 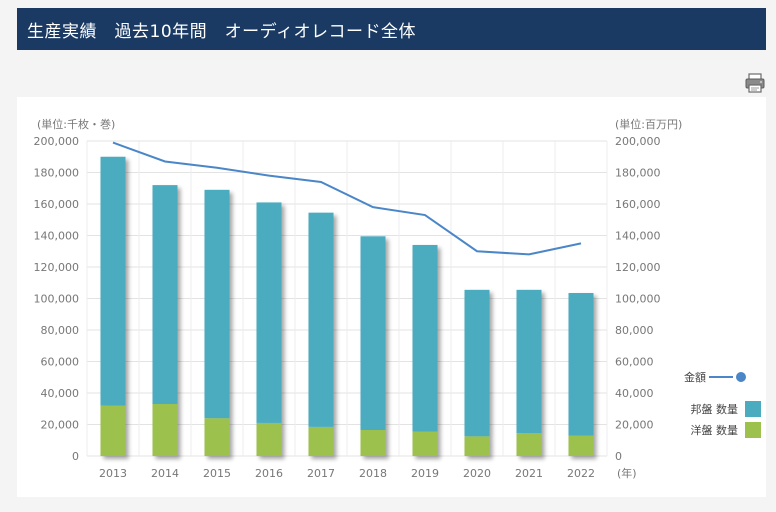 I want to click on page-title-bar: 生産実績 過去10年間 オーディオレコード全体, so click(x=391, y=29).